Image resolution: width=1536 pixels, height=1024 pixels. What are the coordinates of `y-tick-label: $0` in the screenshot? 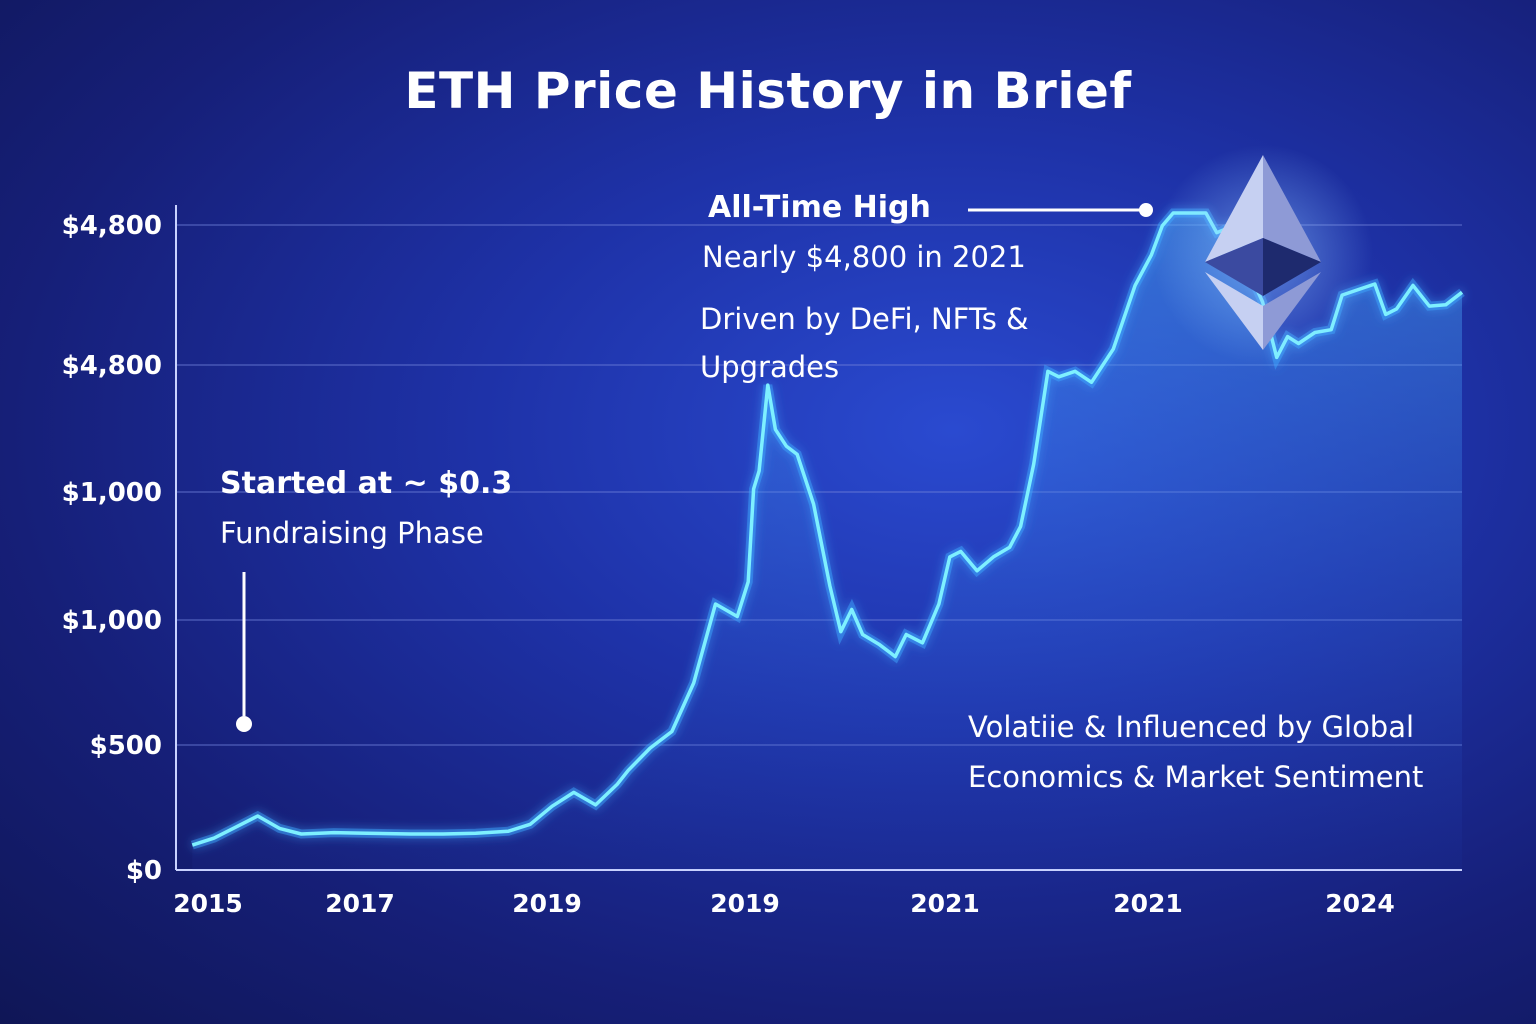 It's located at (144, 871).